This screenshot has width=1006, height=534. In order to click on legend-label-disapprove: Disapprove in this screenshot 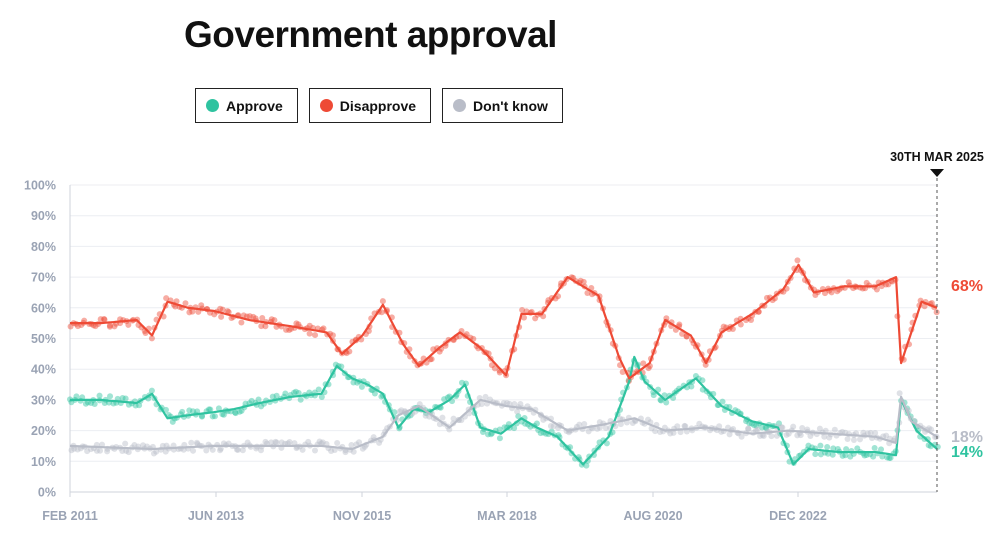, I will do `click(378, 105)`.